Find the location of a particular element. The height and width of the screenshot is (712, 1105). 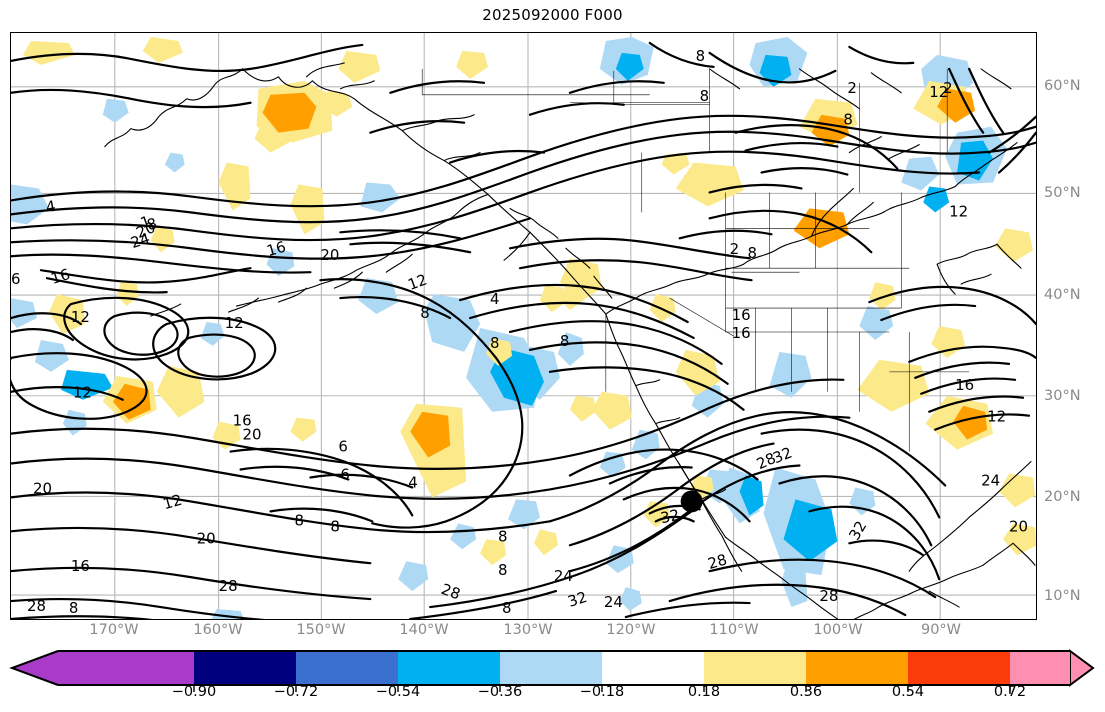

lat-label-50n: 50°N is located at coordinates (1062, 193).